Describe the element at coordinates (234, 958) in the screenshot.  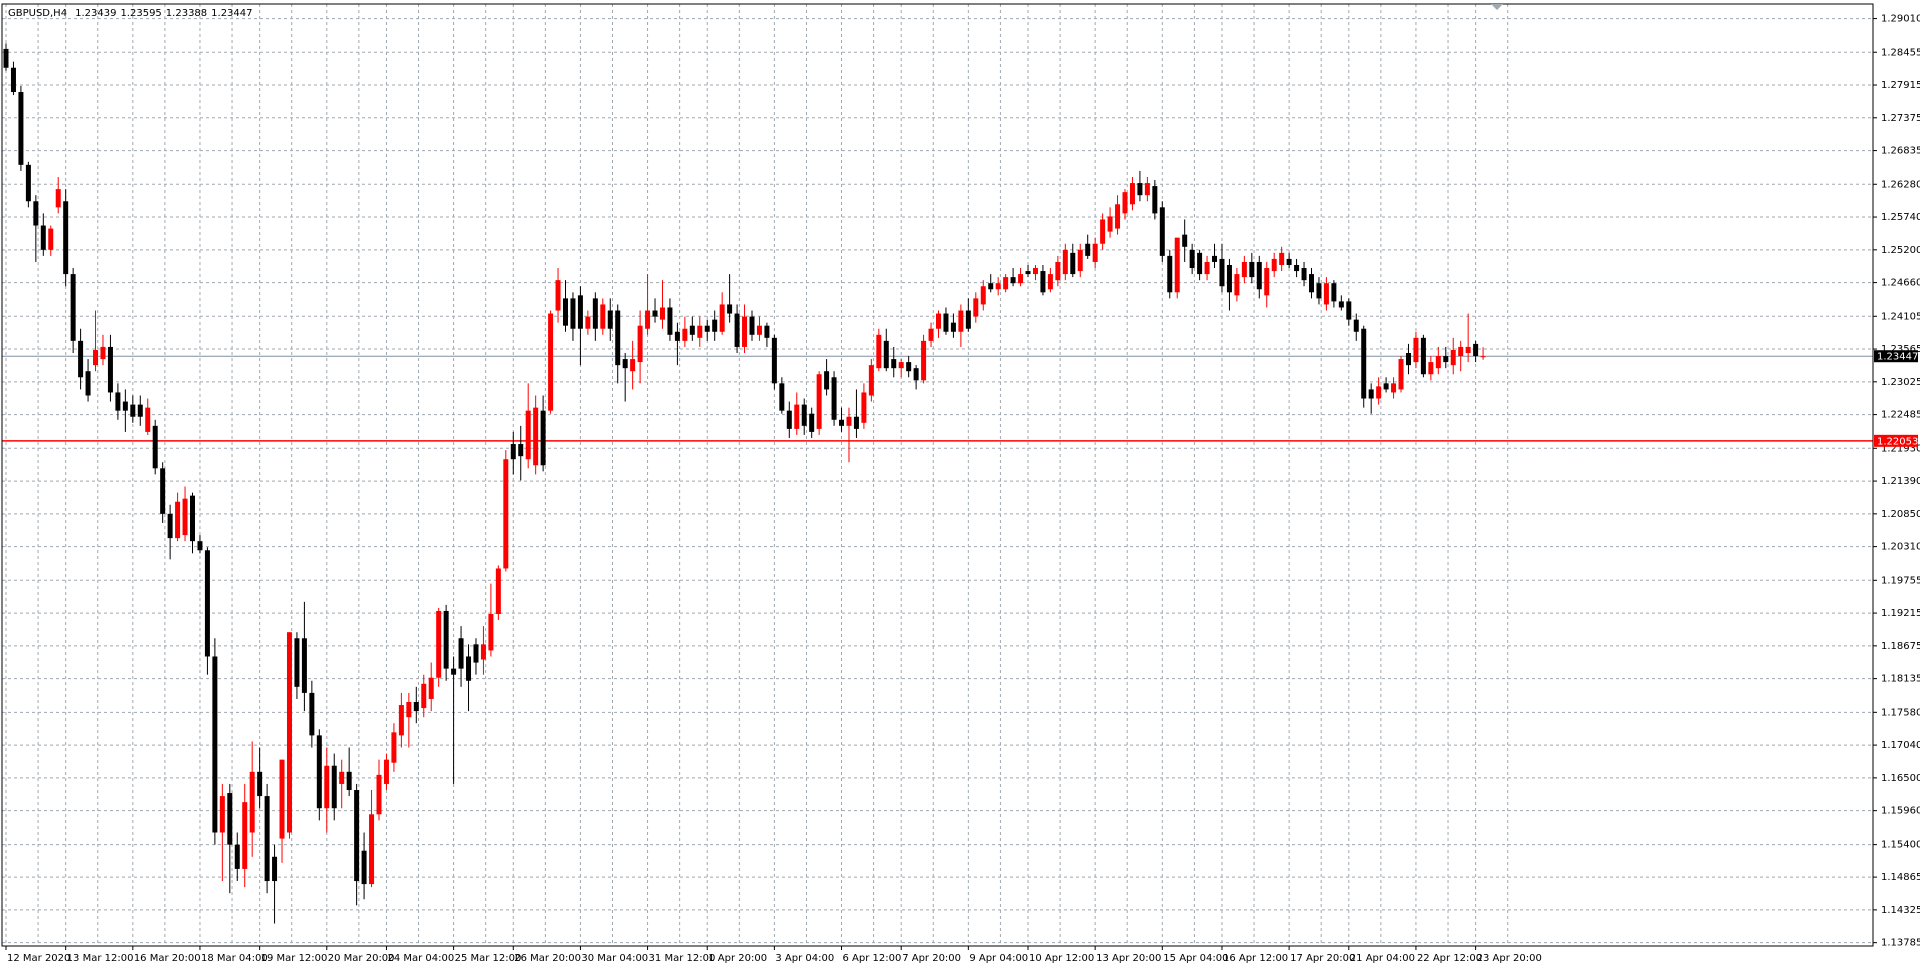
I see `x-tick-label: 18 Mar 04:00` at that location.